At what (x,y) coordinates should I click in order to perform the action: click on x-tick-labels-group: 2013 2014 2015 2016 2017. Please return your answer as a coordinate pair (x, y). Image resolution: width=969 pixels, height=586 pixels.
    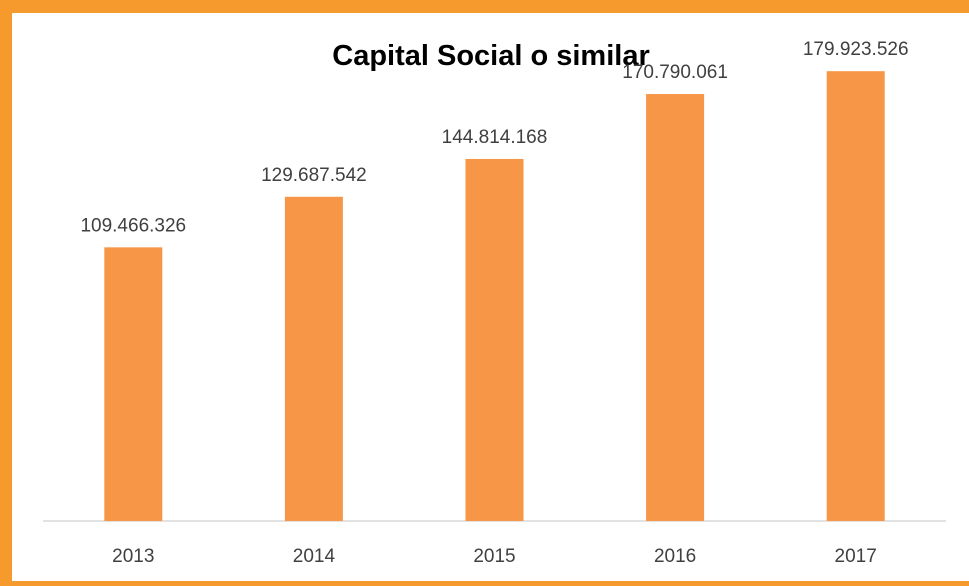
    Looking at the image, I should click on (494, 556).